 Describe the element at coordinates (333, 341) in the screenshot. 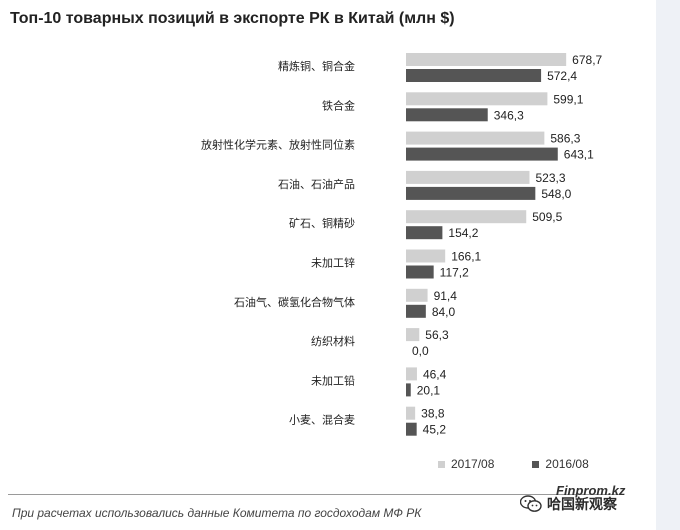

I see `category-label: 纺织材料` at that location.